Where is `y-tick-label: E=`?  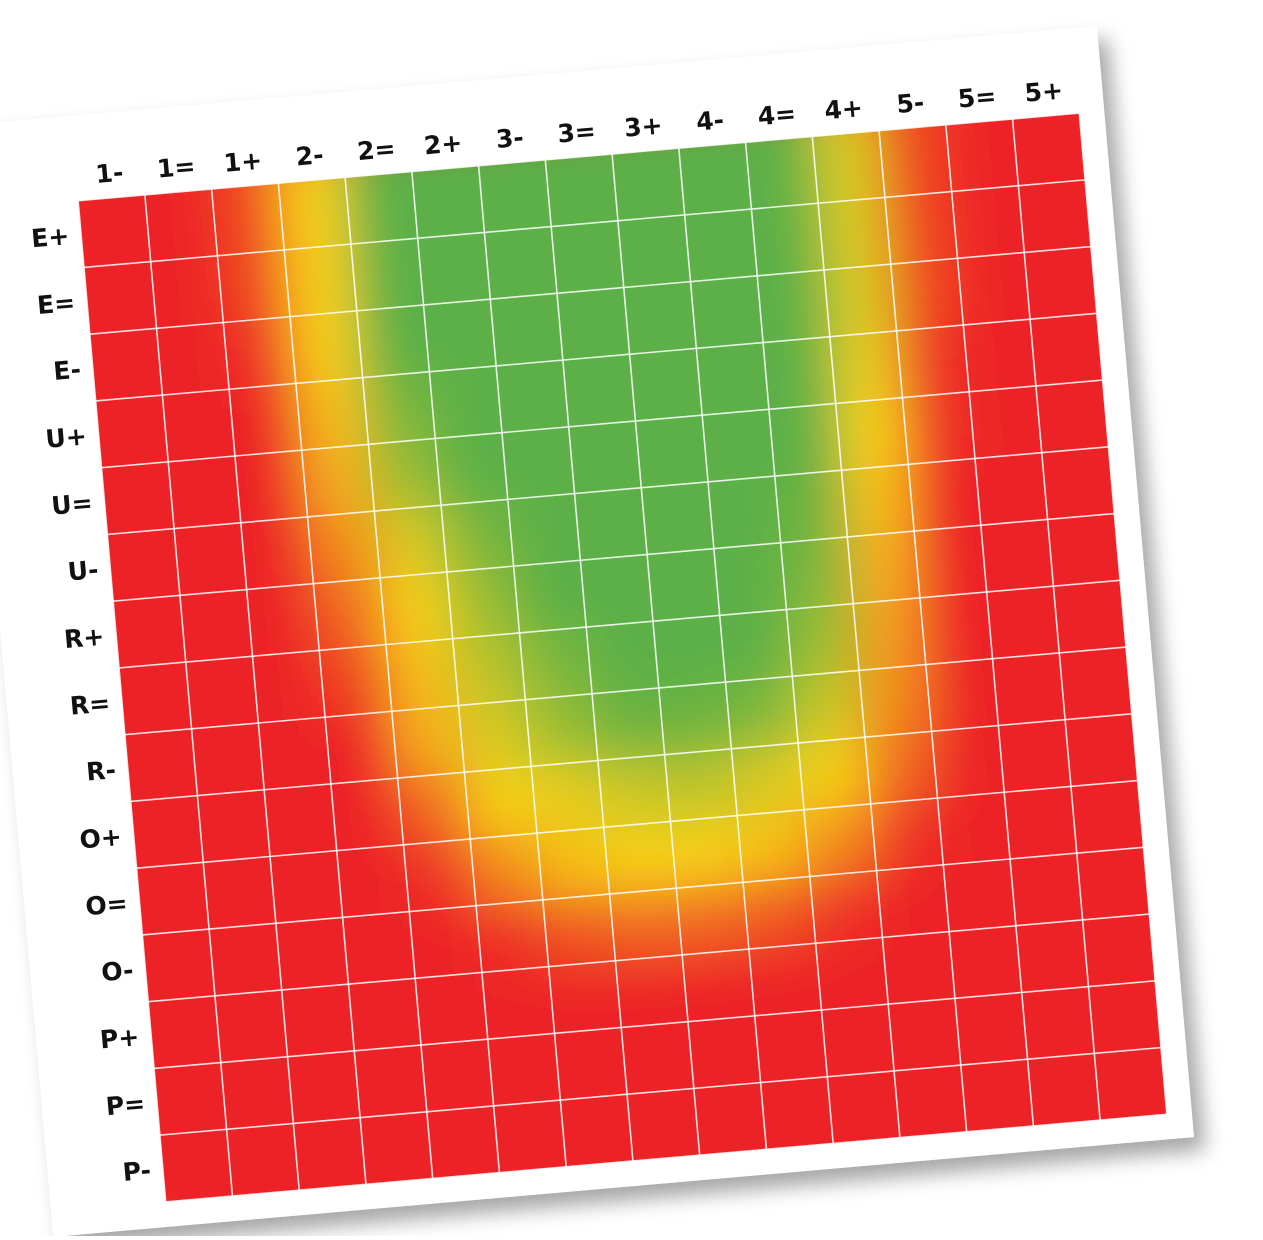 y-tick-label: E= is located at coordinates (56, 304).